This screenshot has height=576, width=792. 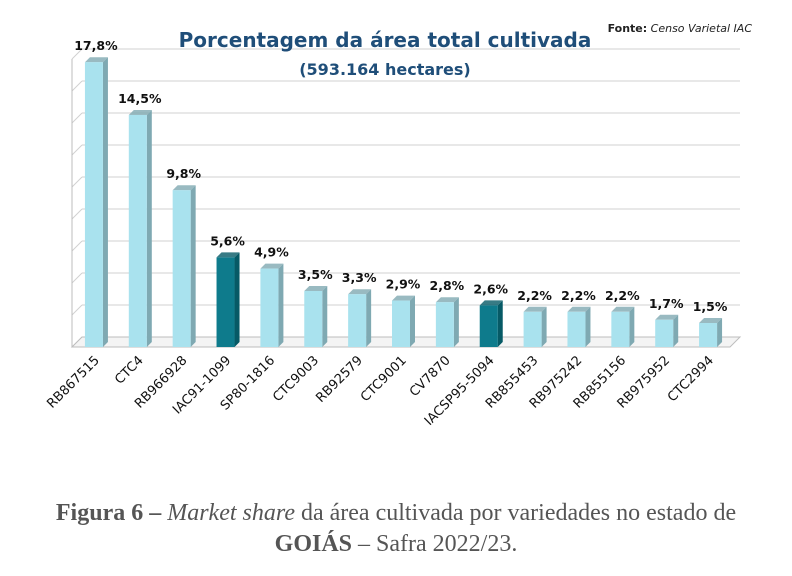 I want to click on bar-value-label: 2,8%, so click(x=447, y=285).